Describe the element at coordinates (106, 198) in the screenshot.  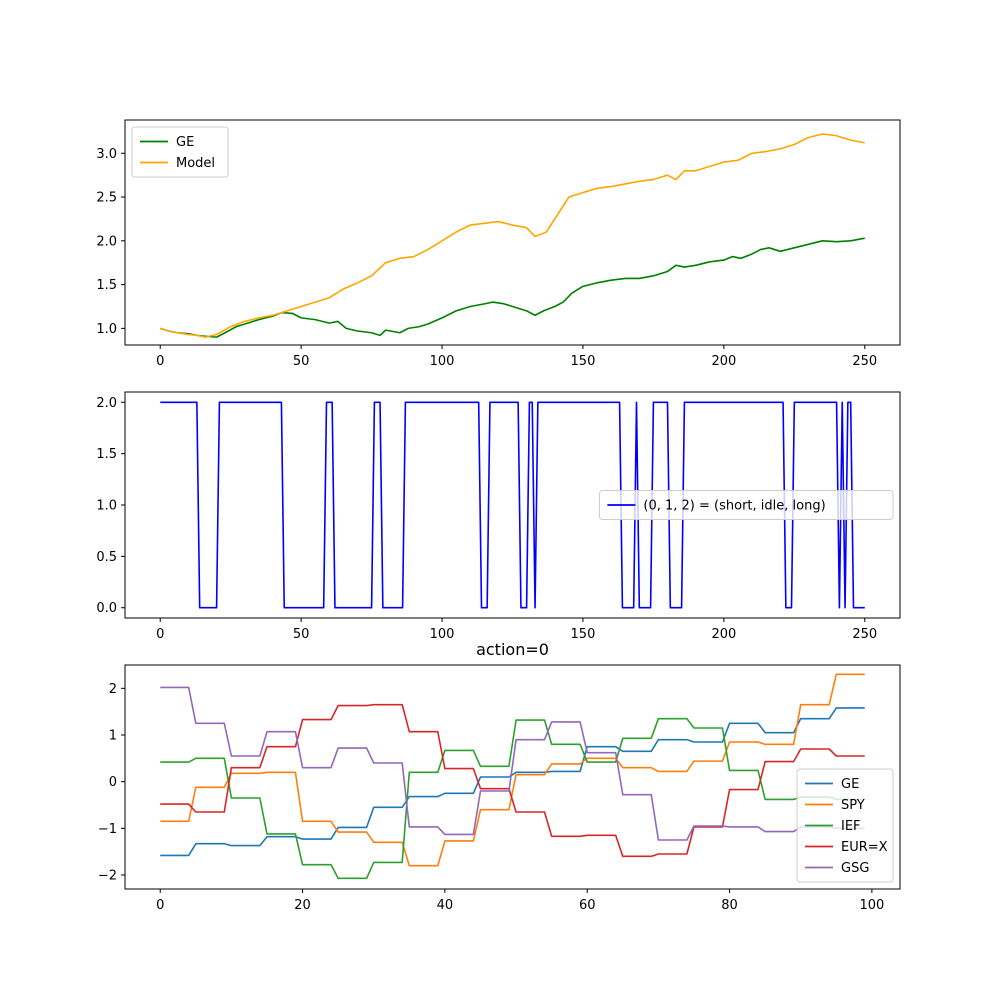
I see `y-tick-label: 2.5` at that location.